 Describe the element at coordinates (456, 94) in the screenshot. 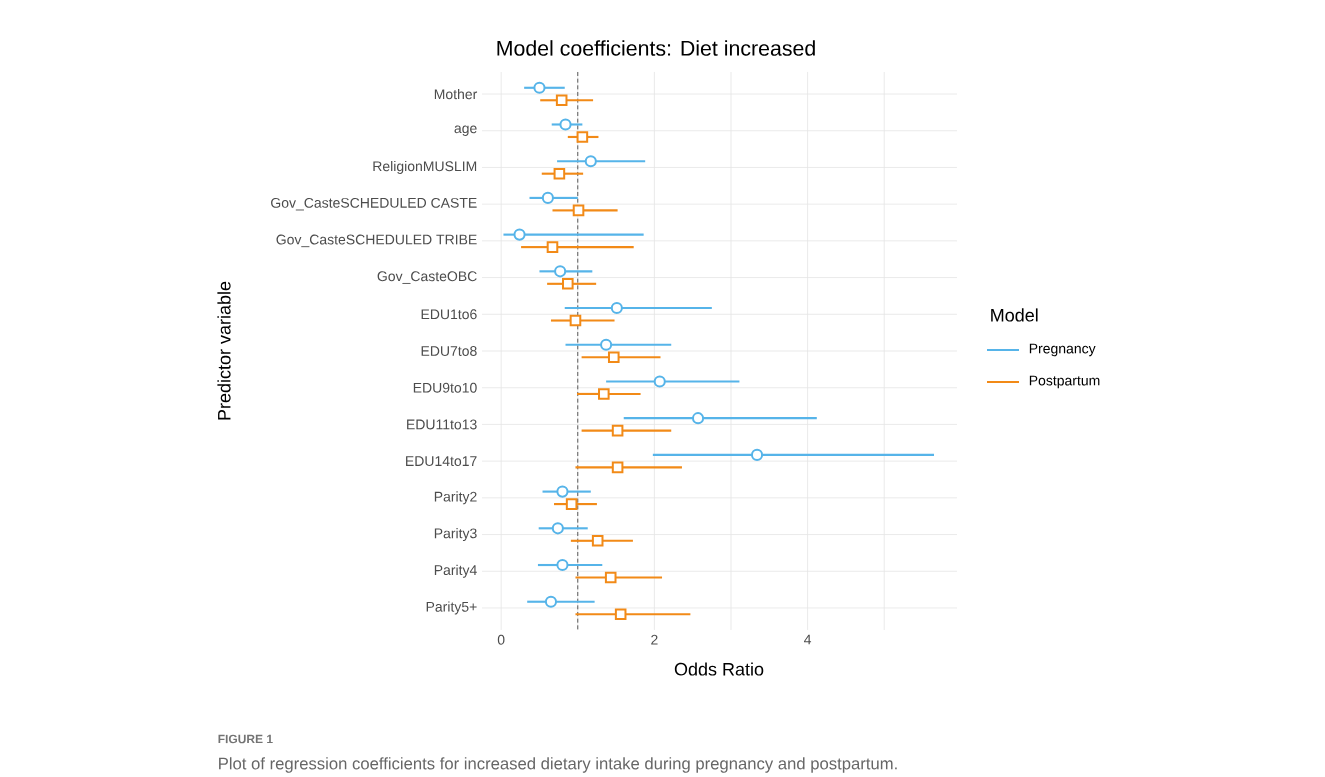

I see `y-tick-label: Mother` at that location.